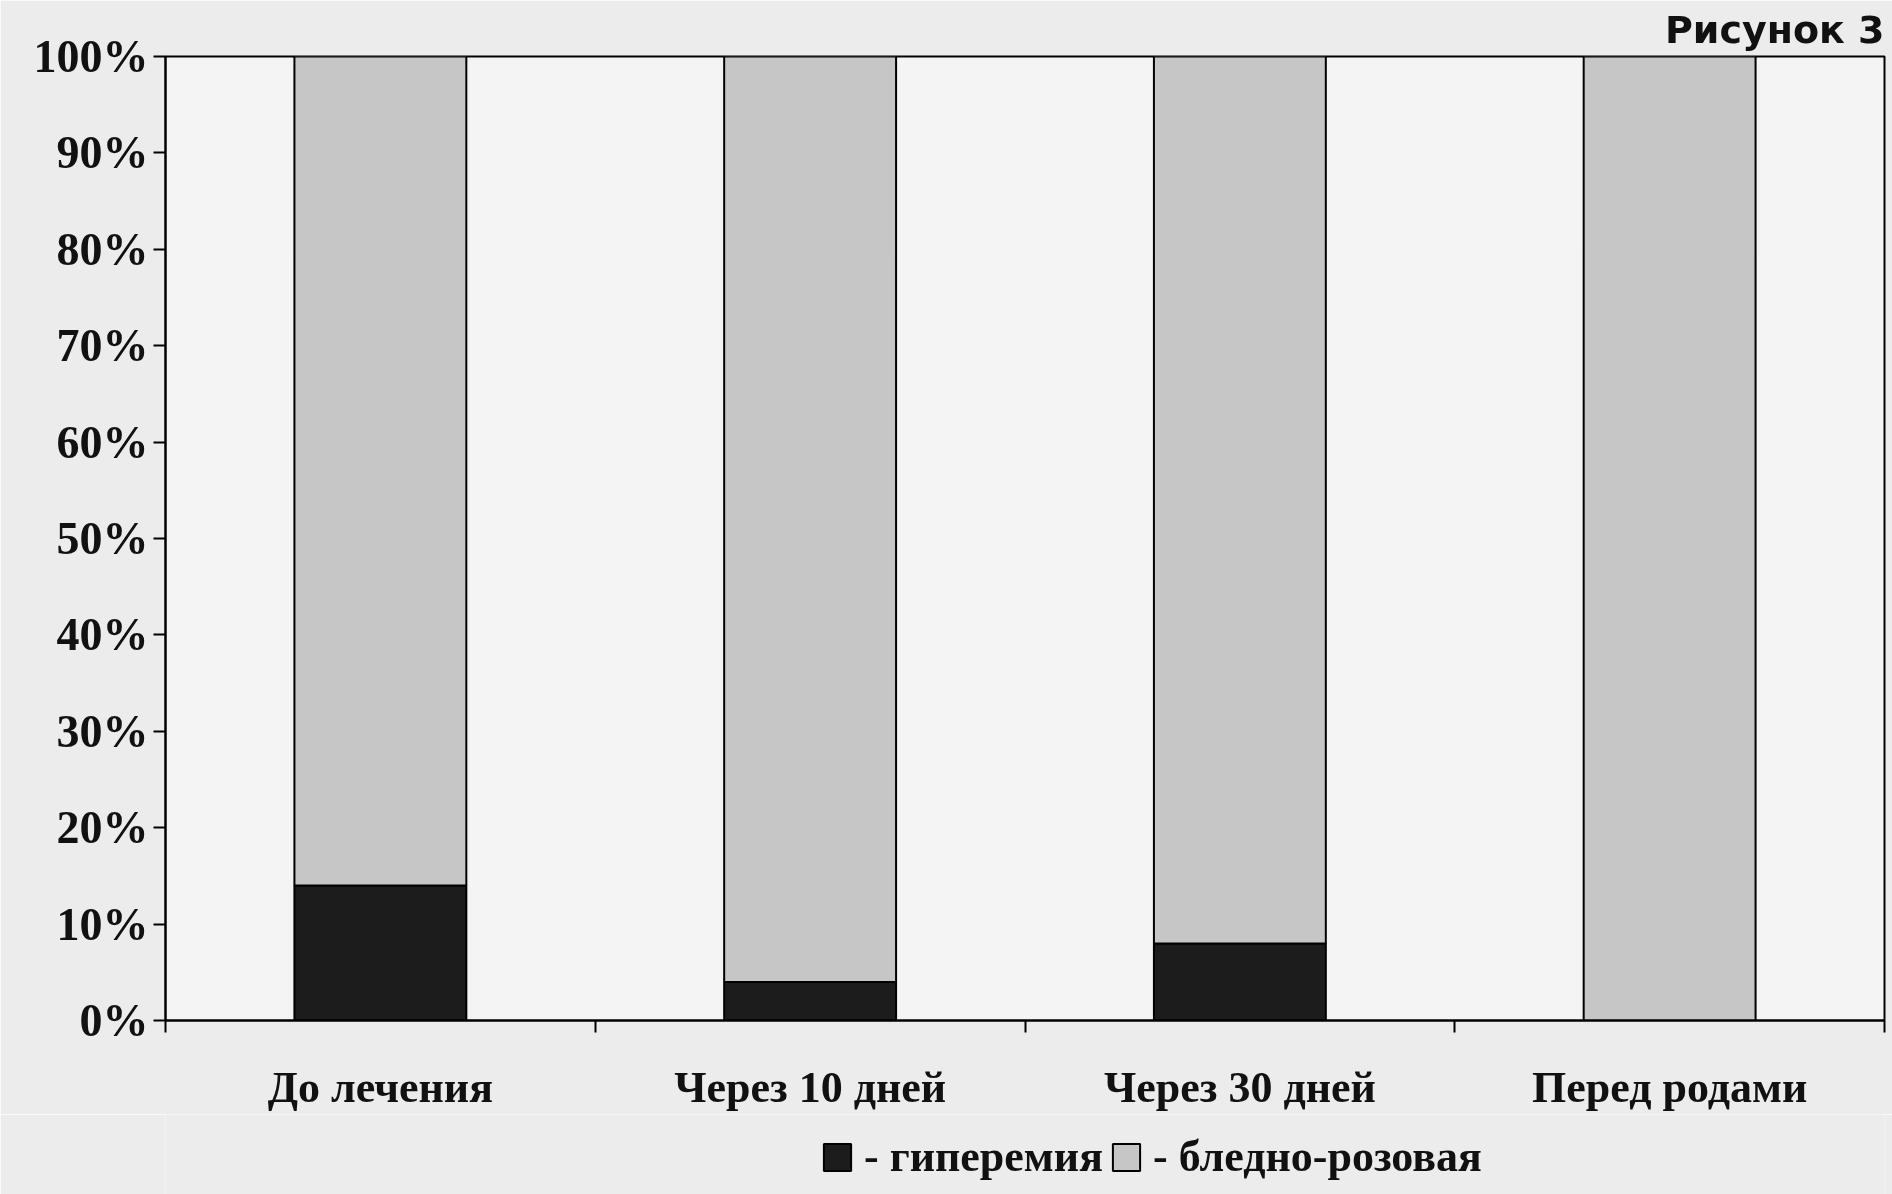  Describe the element at coordinates (810, 1087) in the screenshot. I see `x-tick-label: Через 10 дней` at that location.